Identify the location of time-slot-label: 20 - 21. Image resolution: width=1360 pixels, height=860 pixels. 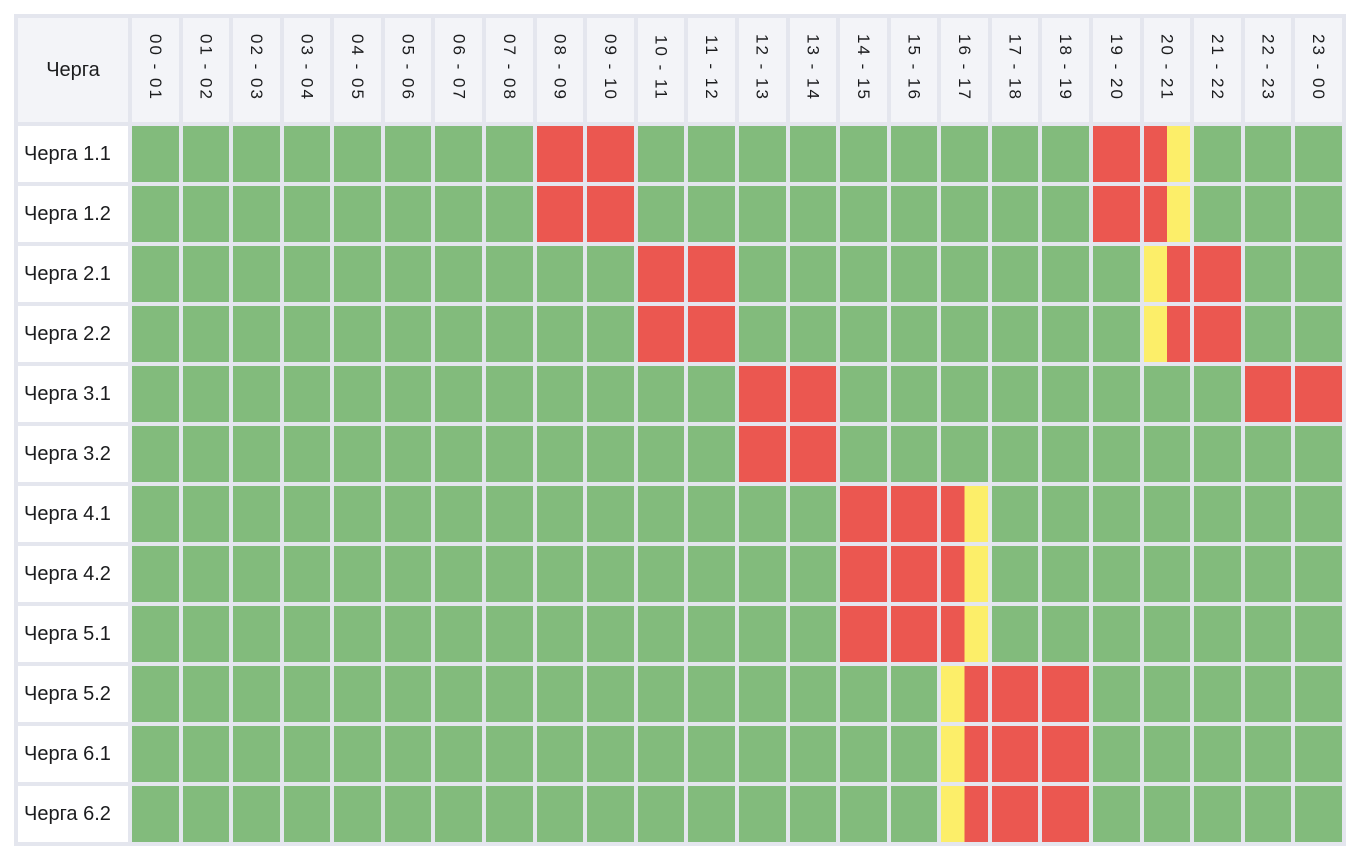
(1167, 67).